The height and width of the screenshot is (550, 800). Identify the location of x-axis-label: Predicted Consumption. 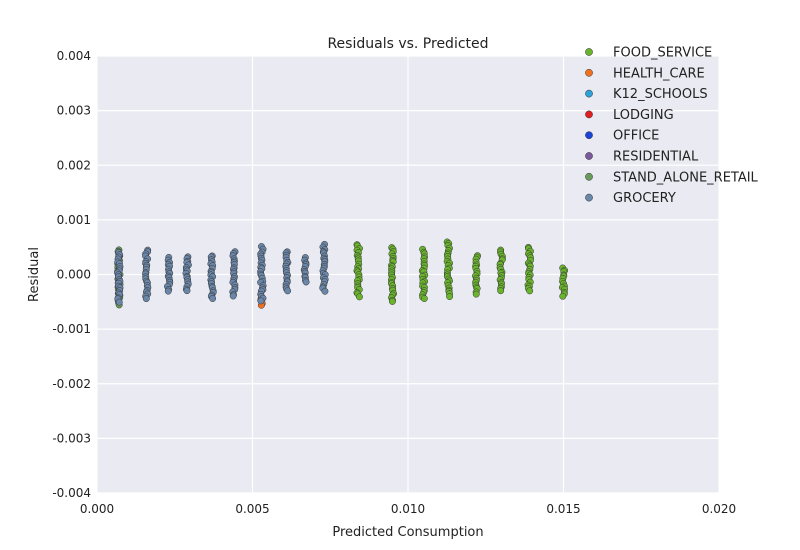
(407, 532).